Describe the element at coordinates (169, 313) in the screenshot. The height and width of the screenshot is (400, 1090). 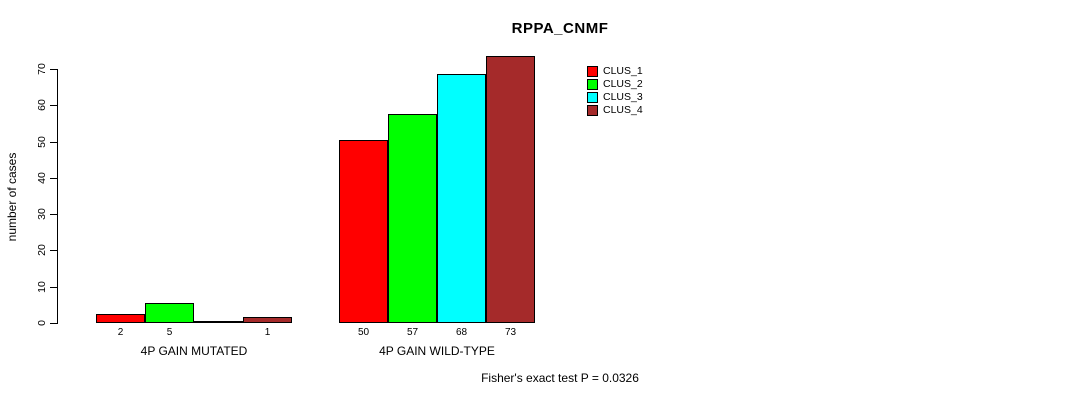
I see `bar-clus_2-group1` at that location.